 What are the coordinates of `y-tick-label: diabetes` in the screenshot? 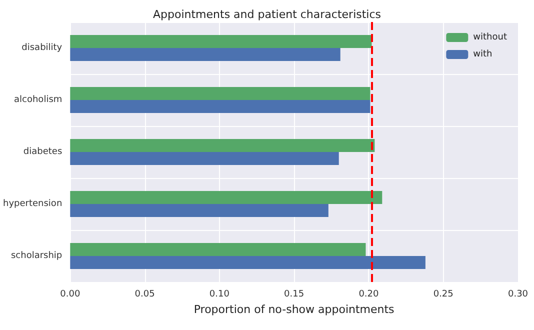 It's located at (42, 152).